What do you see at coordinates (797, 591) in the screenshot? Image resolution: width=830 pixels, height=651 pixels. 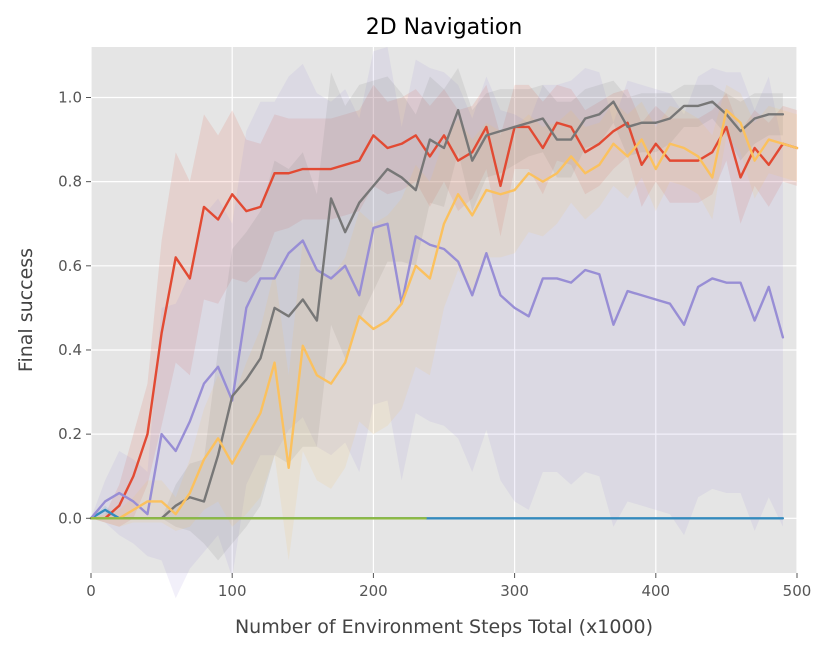 I see `x-tick-label: 500` at bounding box center [797, 591].